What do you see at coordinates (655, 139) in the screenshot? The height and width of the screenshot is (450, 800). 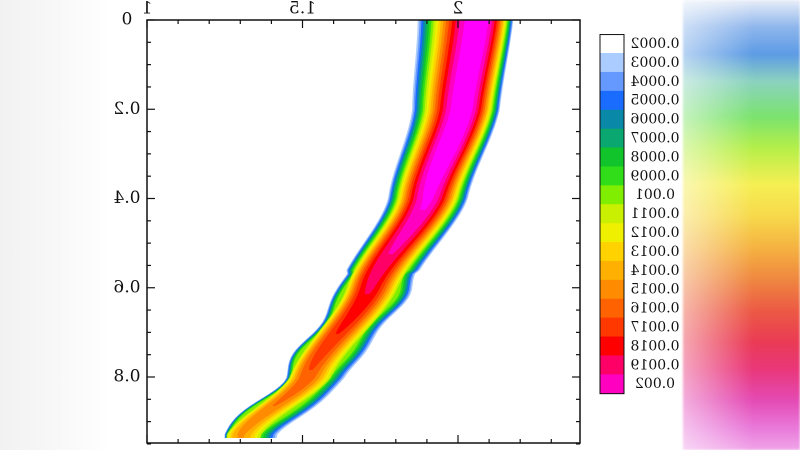 I see `legend-label: 0.0007` at bounding box center [655, 139].